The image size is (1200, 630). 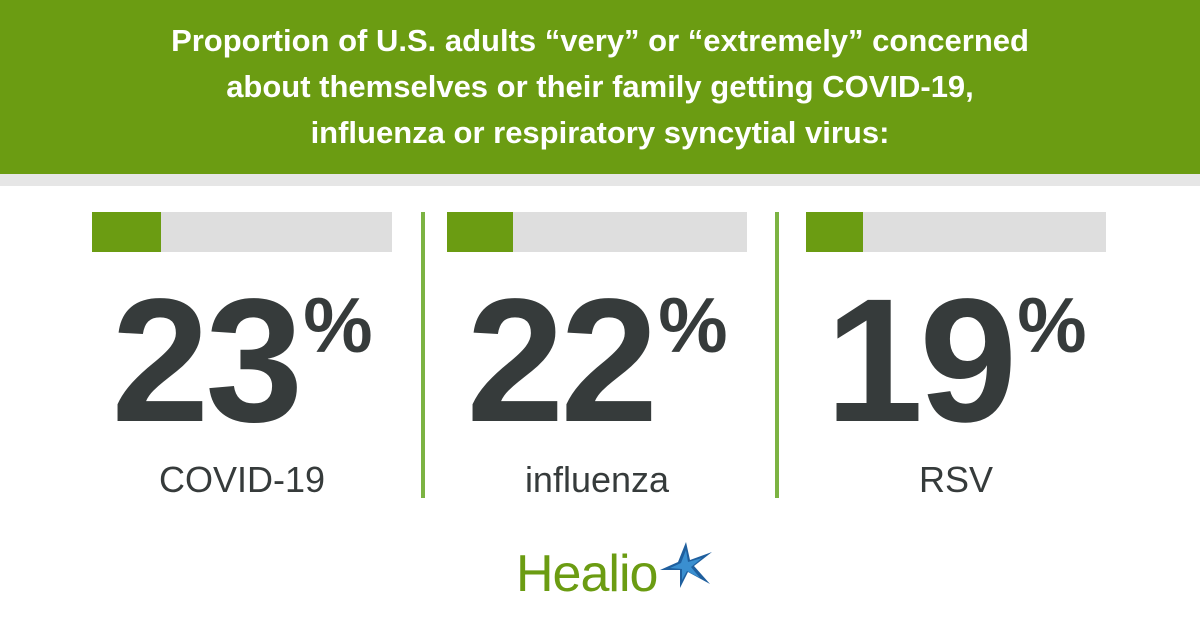 I want to click on value-label: 22, so click(x=562, y=361).